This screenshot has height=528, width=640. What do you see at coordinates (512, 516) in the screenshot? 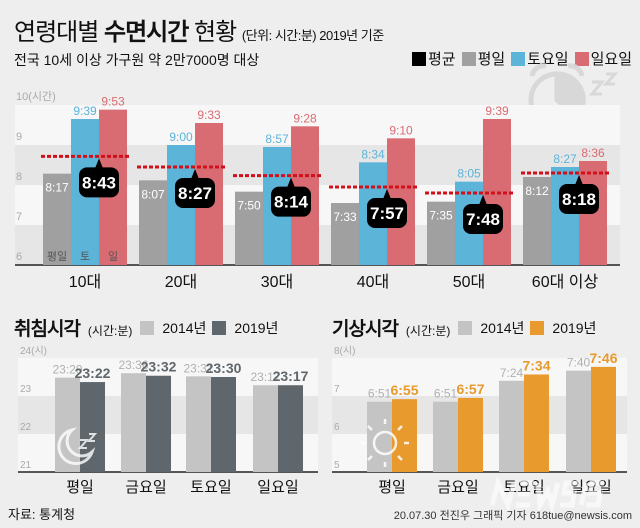
I see `credit: 20.07.30 전진우 그래픽 기자 618tue@newsis.com` at bounding box center [512, 516].